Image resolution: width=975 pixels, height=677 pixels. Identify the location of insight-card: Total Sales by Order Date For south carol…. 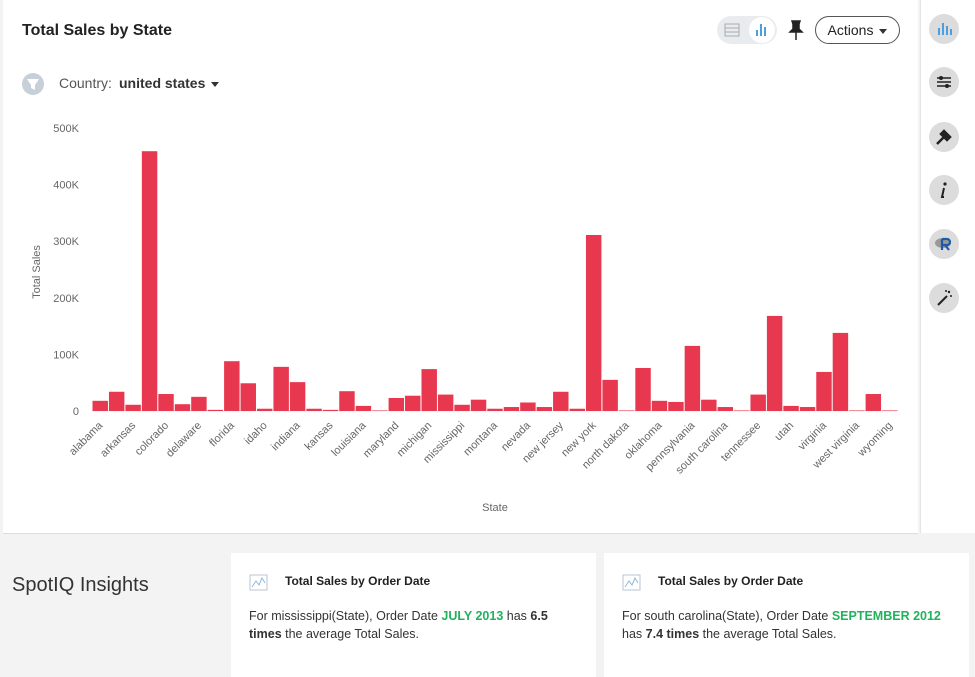
(786, 615).